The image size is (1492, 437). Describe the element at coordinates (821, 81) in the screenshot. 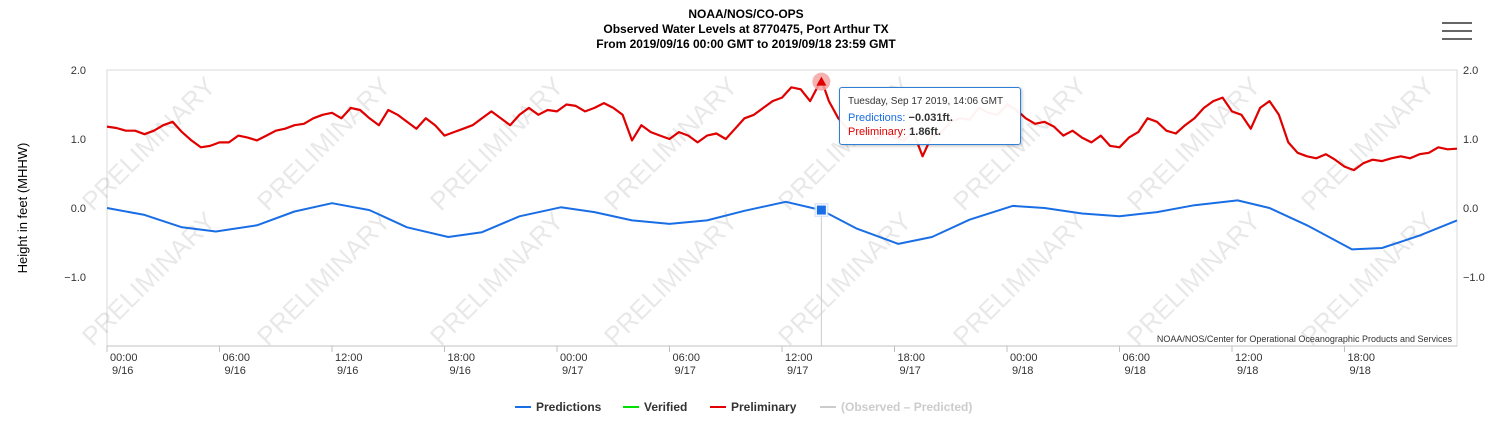

I see `hover-marker-preliminary` at that location.